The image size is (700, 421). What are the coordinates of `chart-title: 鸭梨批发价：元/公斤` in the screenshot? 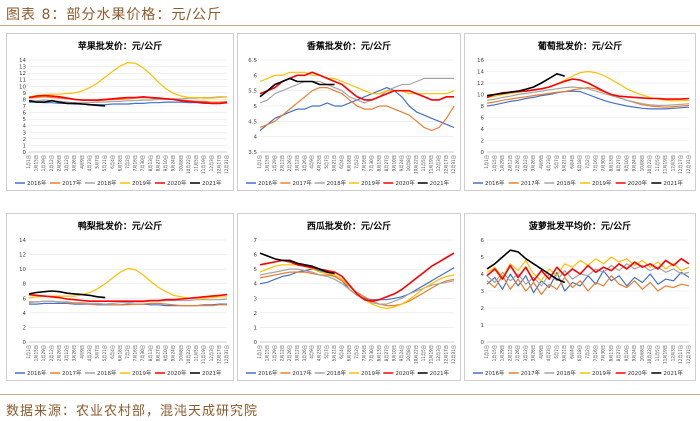 It's located at (120, 226).